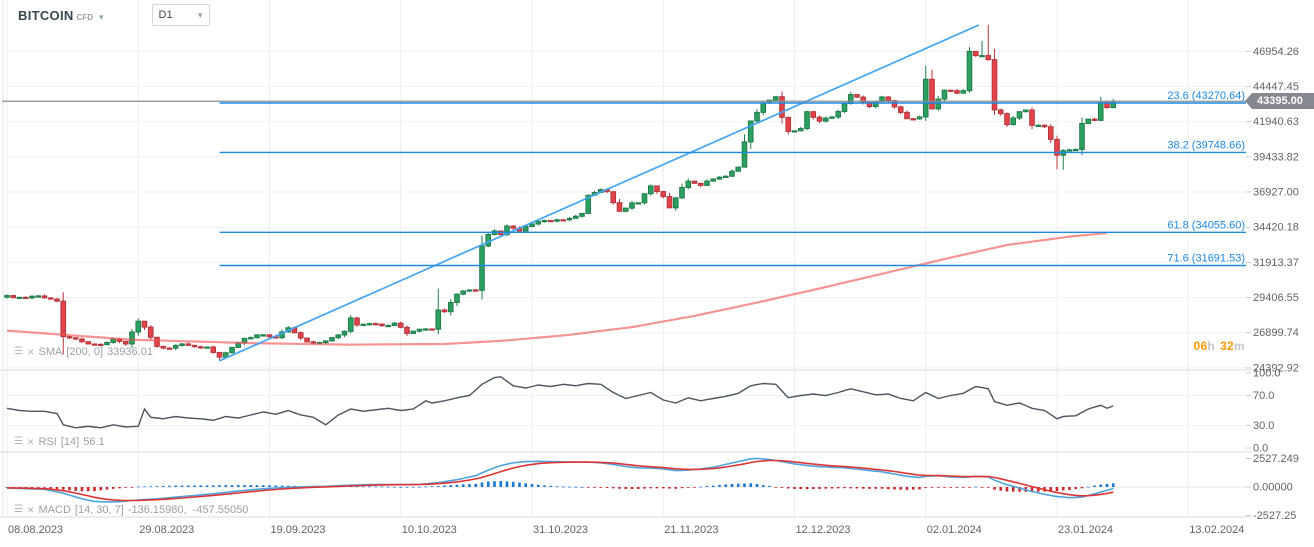 This screenshot has width=1314, height=547. Describe the element at coordinates (1239, 346) in the screenshot. I see `countdown-minutes-unit: m` at that location.